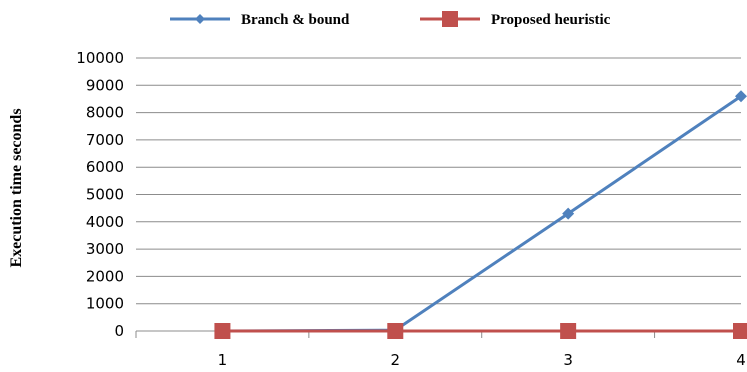 The image size is (747, 372). I want to click on y-tick-label-2000: 2000, so click(105, 276).